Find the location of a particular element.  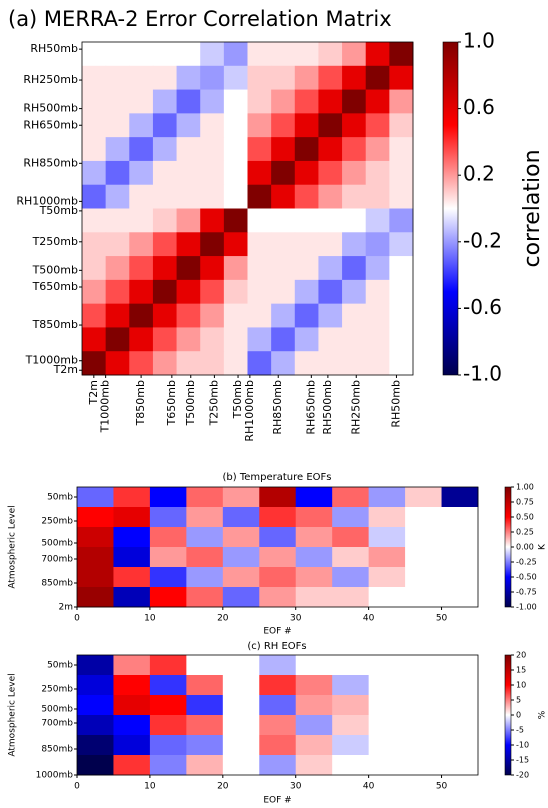

colorbar-label: correlation is located at coordinates (532, 208).